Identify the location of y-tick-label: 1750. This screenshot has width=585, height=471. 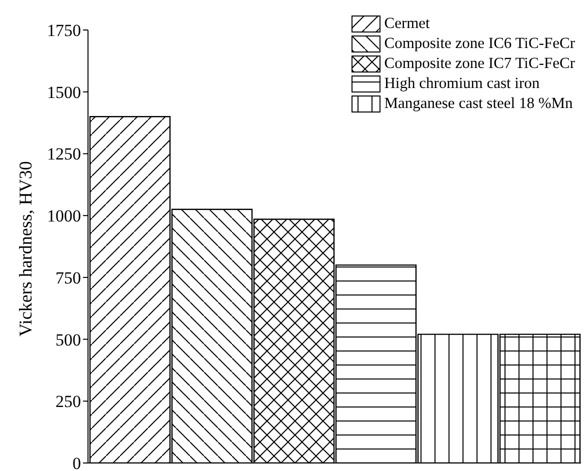
(64, 30).